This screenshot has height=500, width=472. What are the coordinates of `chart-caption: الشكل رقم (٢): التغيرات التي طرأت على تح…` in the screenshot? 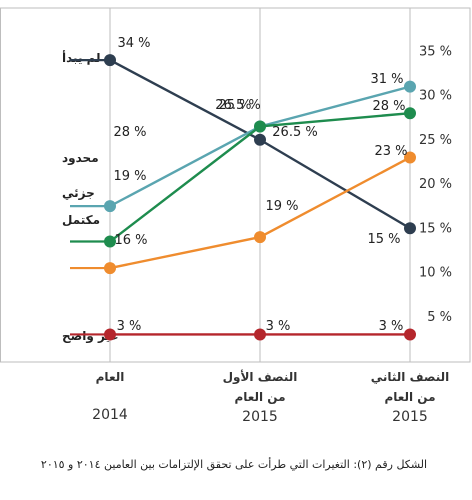 It's located at (234, 464).